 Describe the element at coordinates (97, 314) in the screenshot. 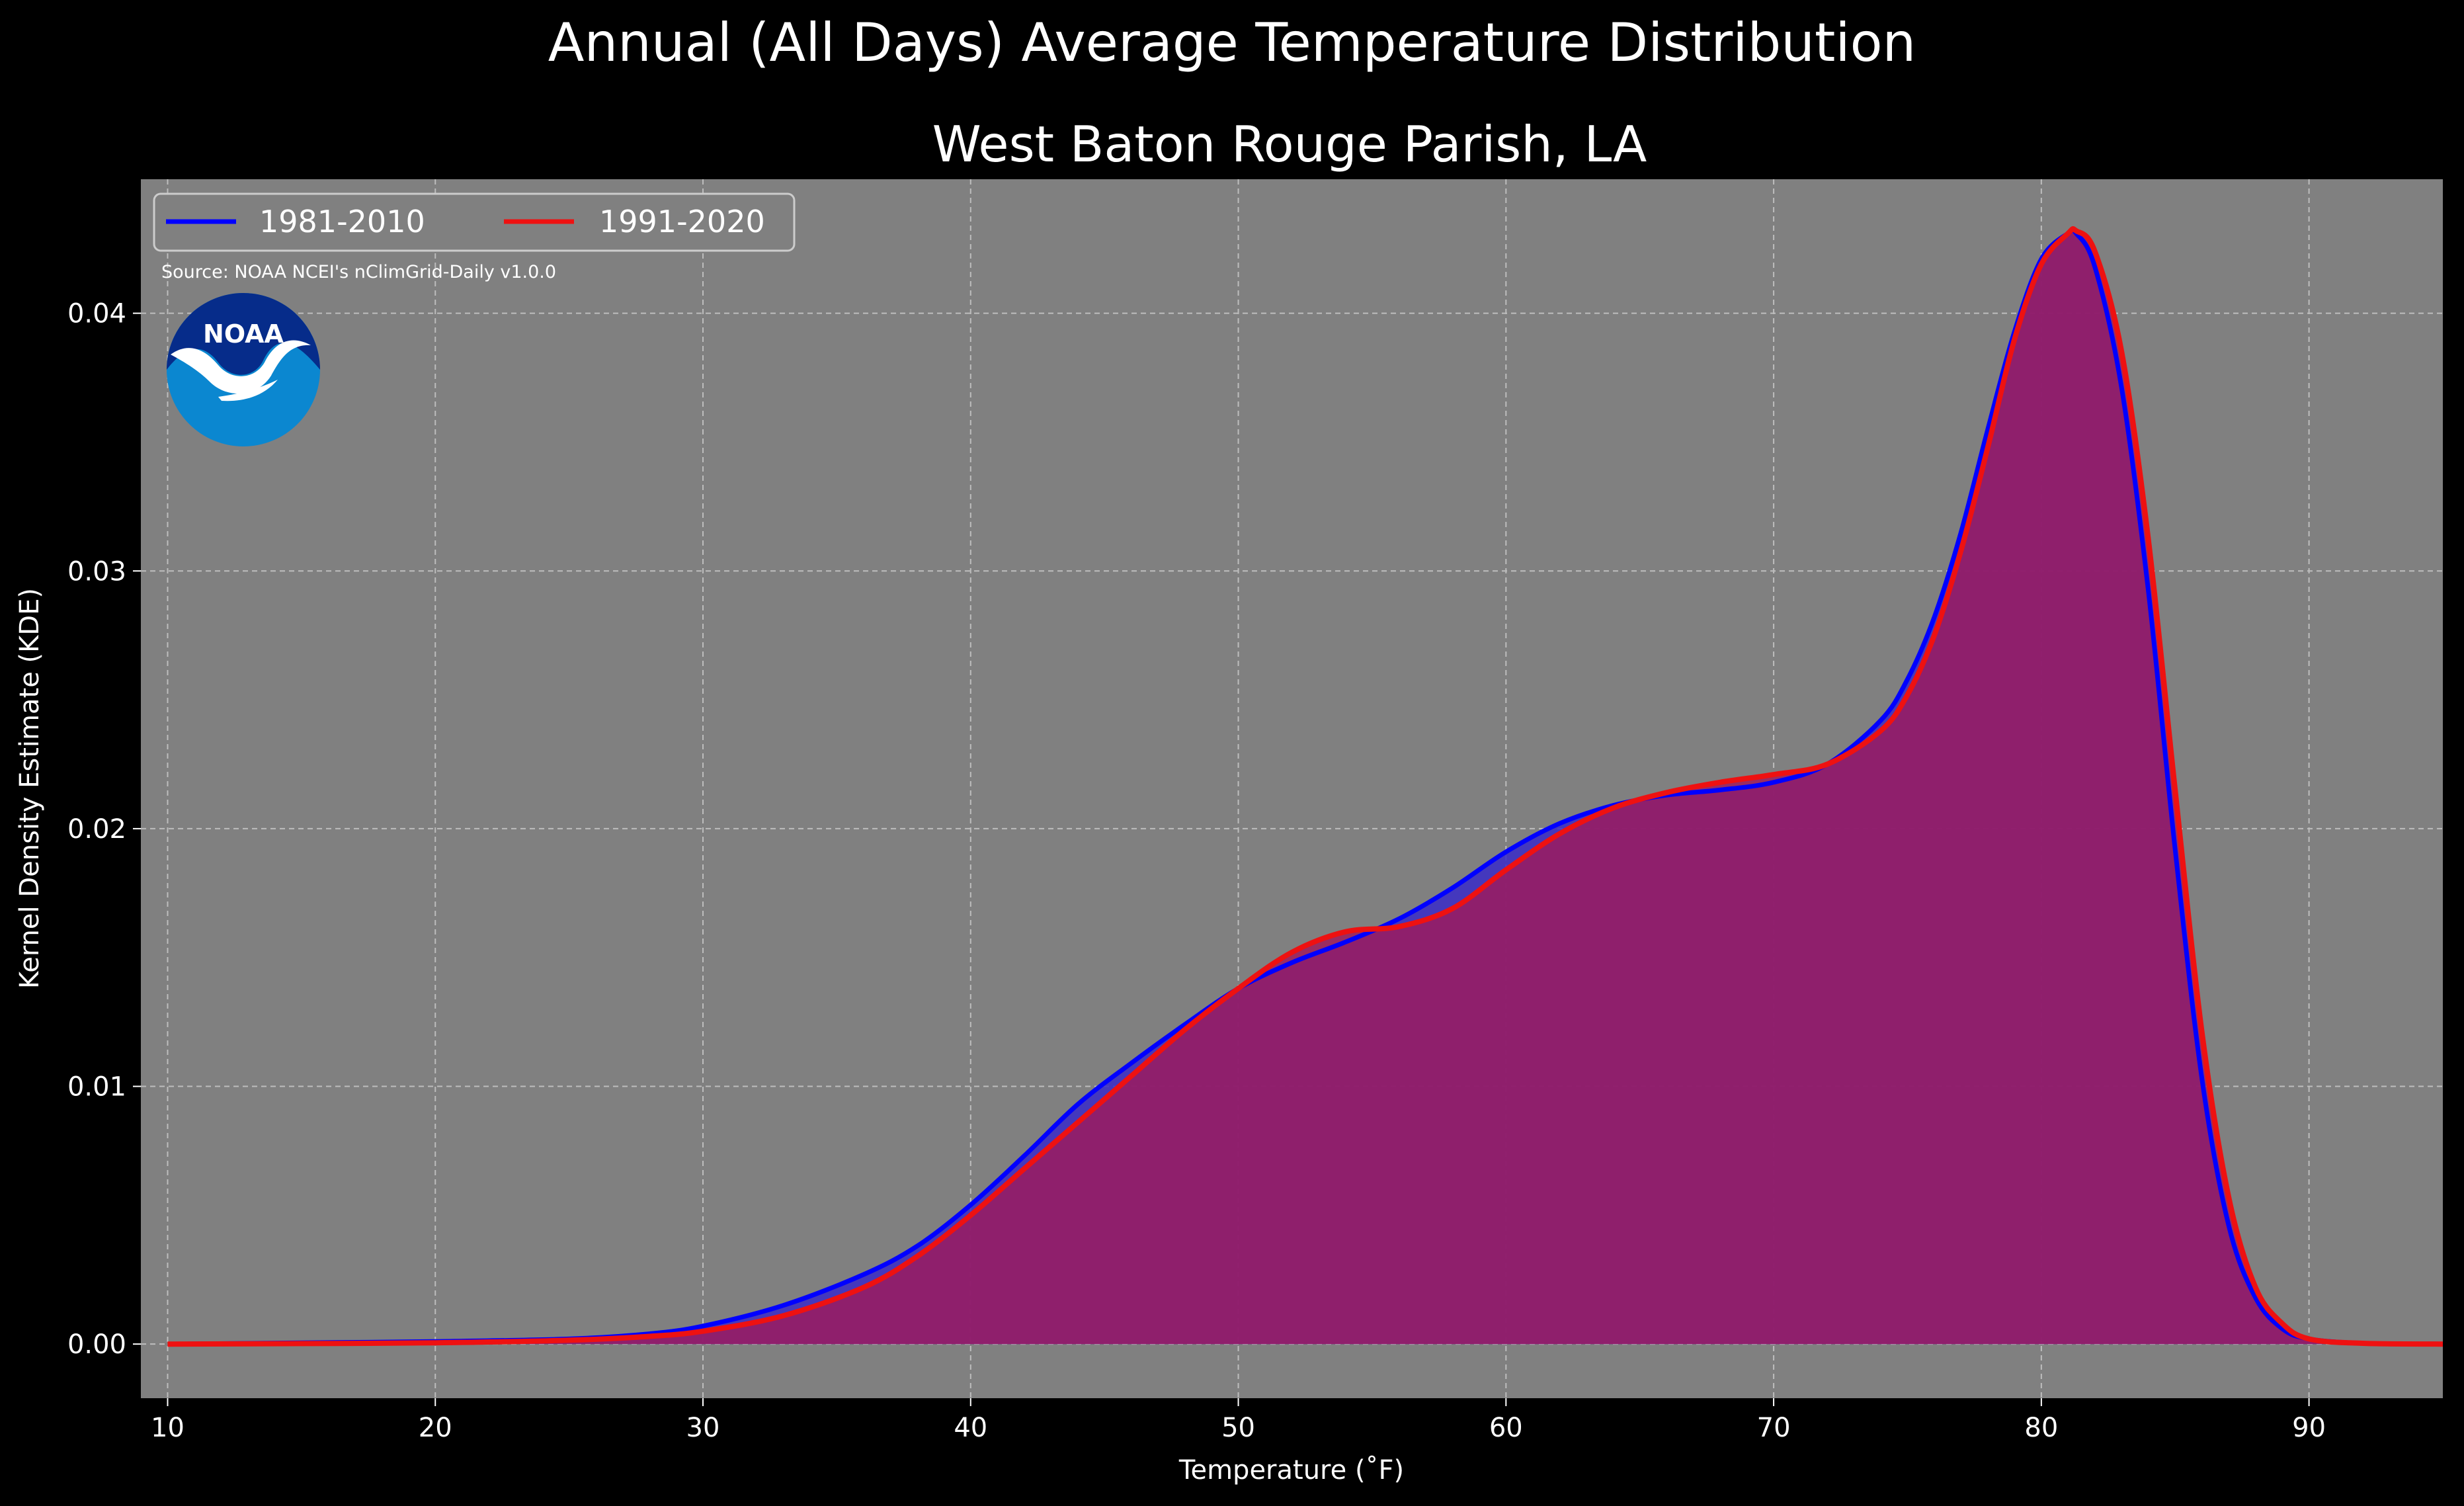

I see `y-tick-label: 0.04` at that location.